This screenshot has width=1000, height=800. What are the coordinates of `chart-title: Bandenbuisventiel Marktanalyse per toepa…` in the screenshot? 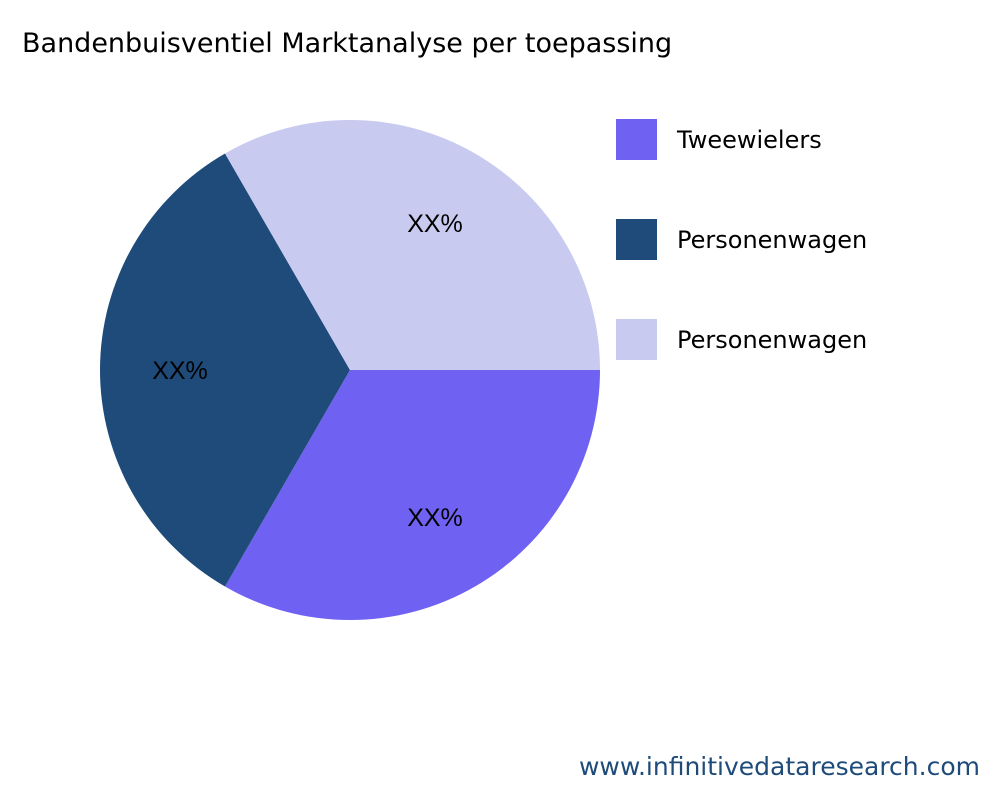 It's located at (347, 43).